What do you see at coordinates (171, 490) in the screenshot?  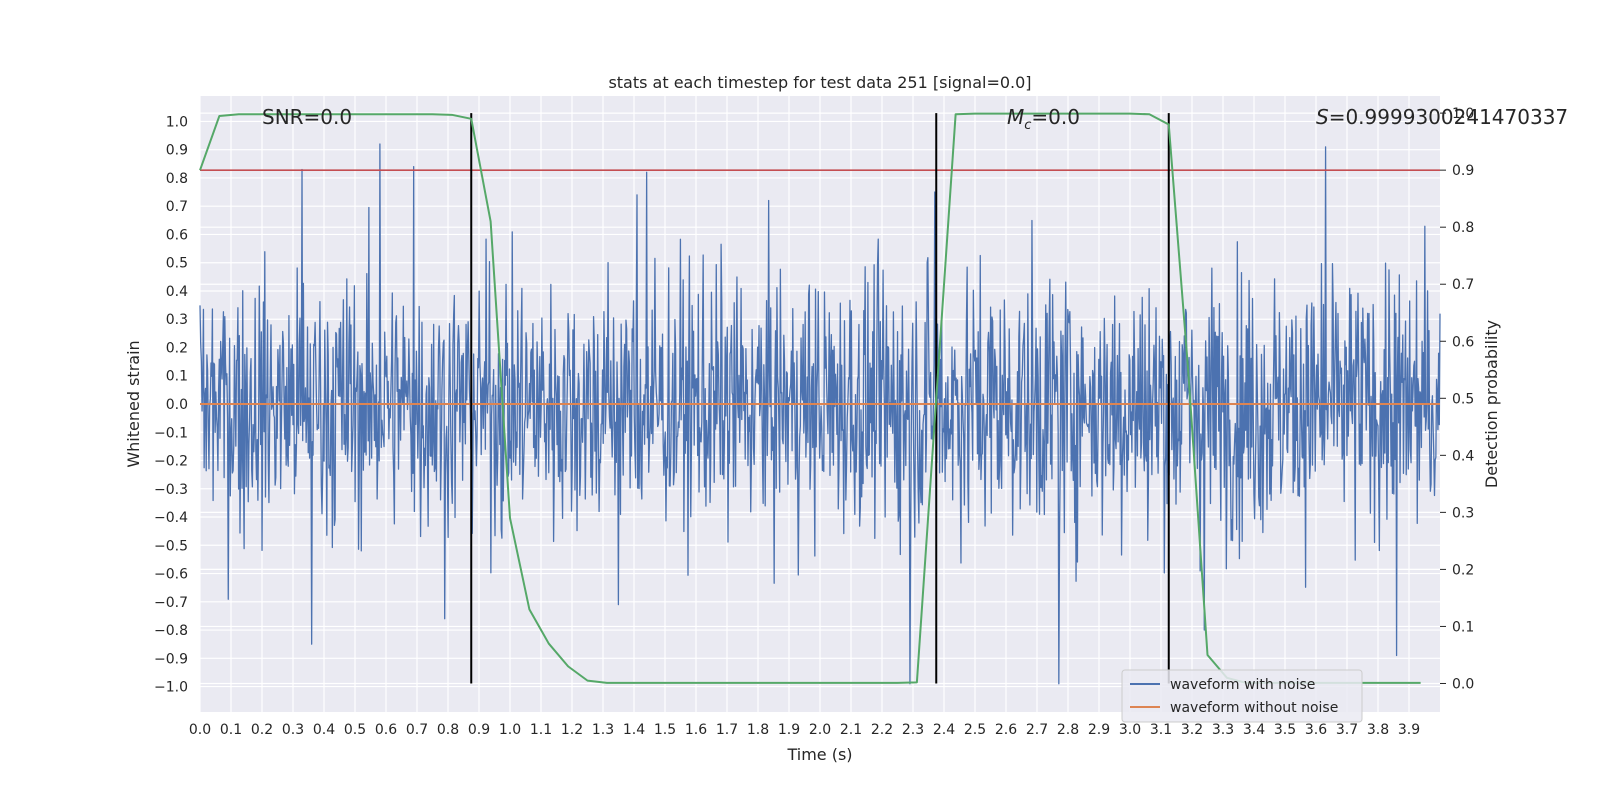 I see `y-tick-label: −0.3` at bounding box center [171, 490].